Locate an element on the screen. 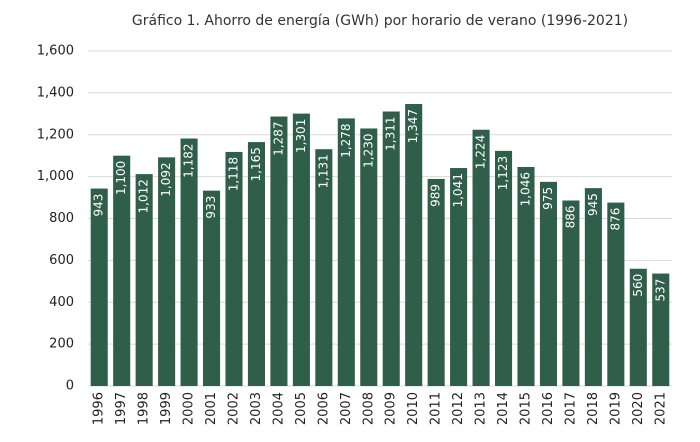 This screenshot has height=442, width=700. x-tick-label: 2005 is located at coordinates (301, 408).